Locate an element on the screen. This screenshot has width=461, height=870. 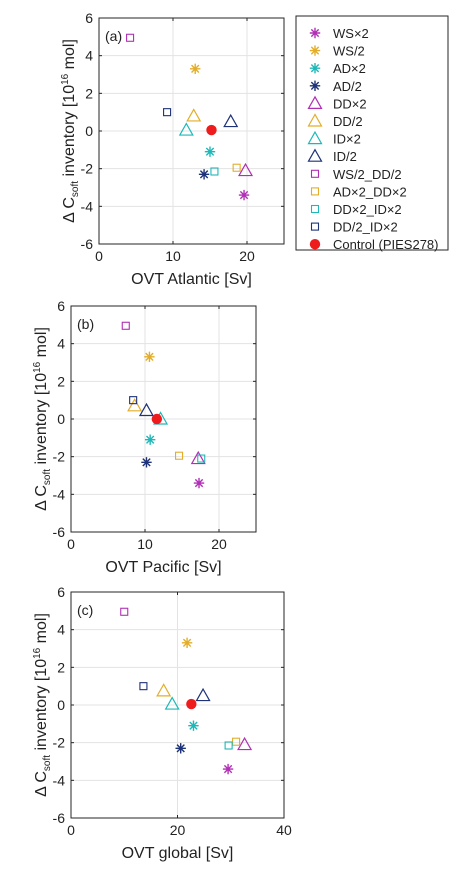
legend-item-control-pies278: Control (PIES278) is located at coordinates (374, 244).